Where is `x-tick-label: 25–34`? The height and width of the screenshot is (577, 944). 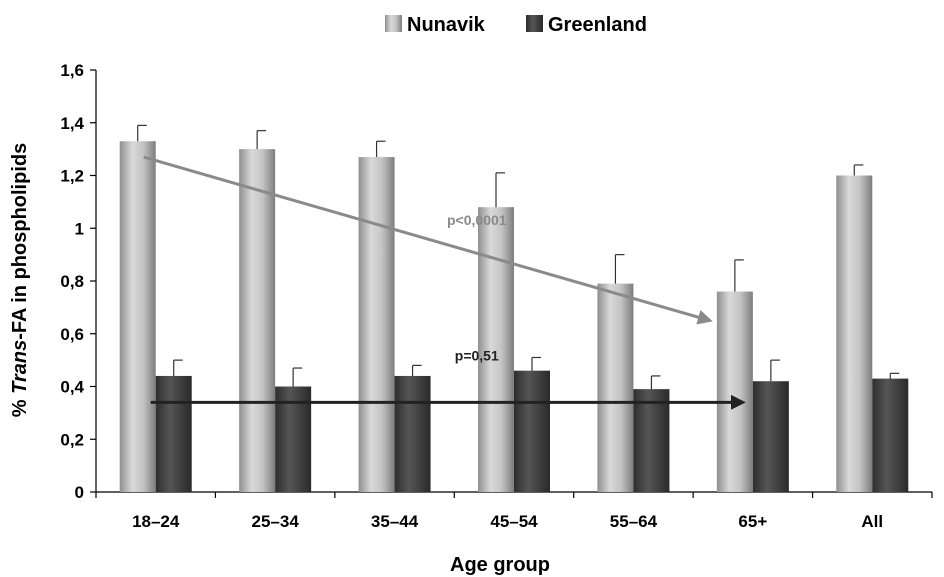
x-tick-label: 25–34 is located at coordinates (276, 521).